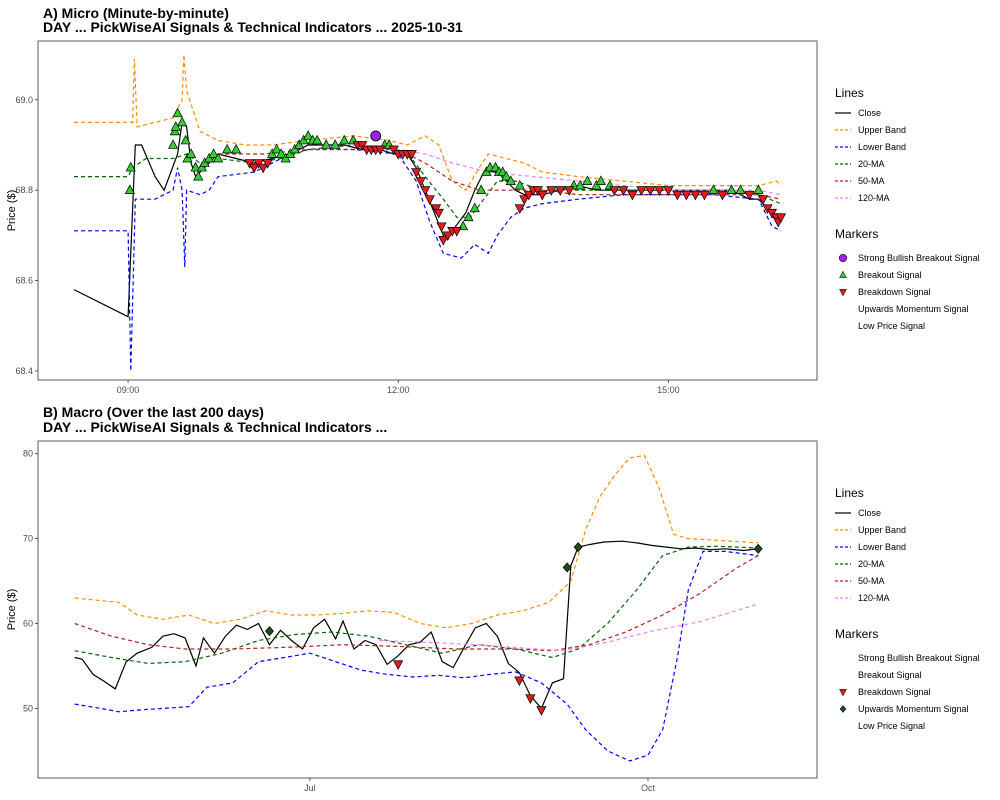 The height and width of the screenshot is (800, 1000). Describe the element at coordinates (24, 371) in the screenshot. I see `y-tick-label: 68.4` at that location.